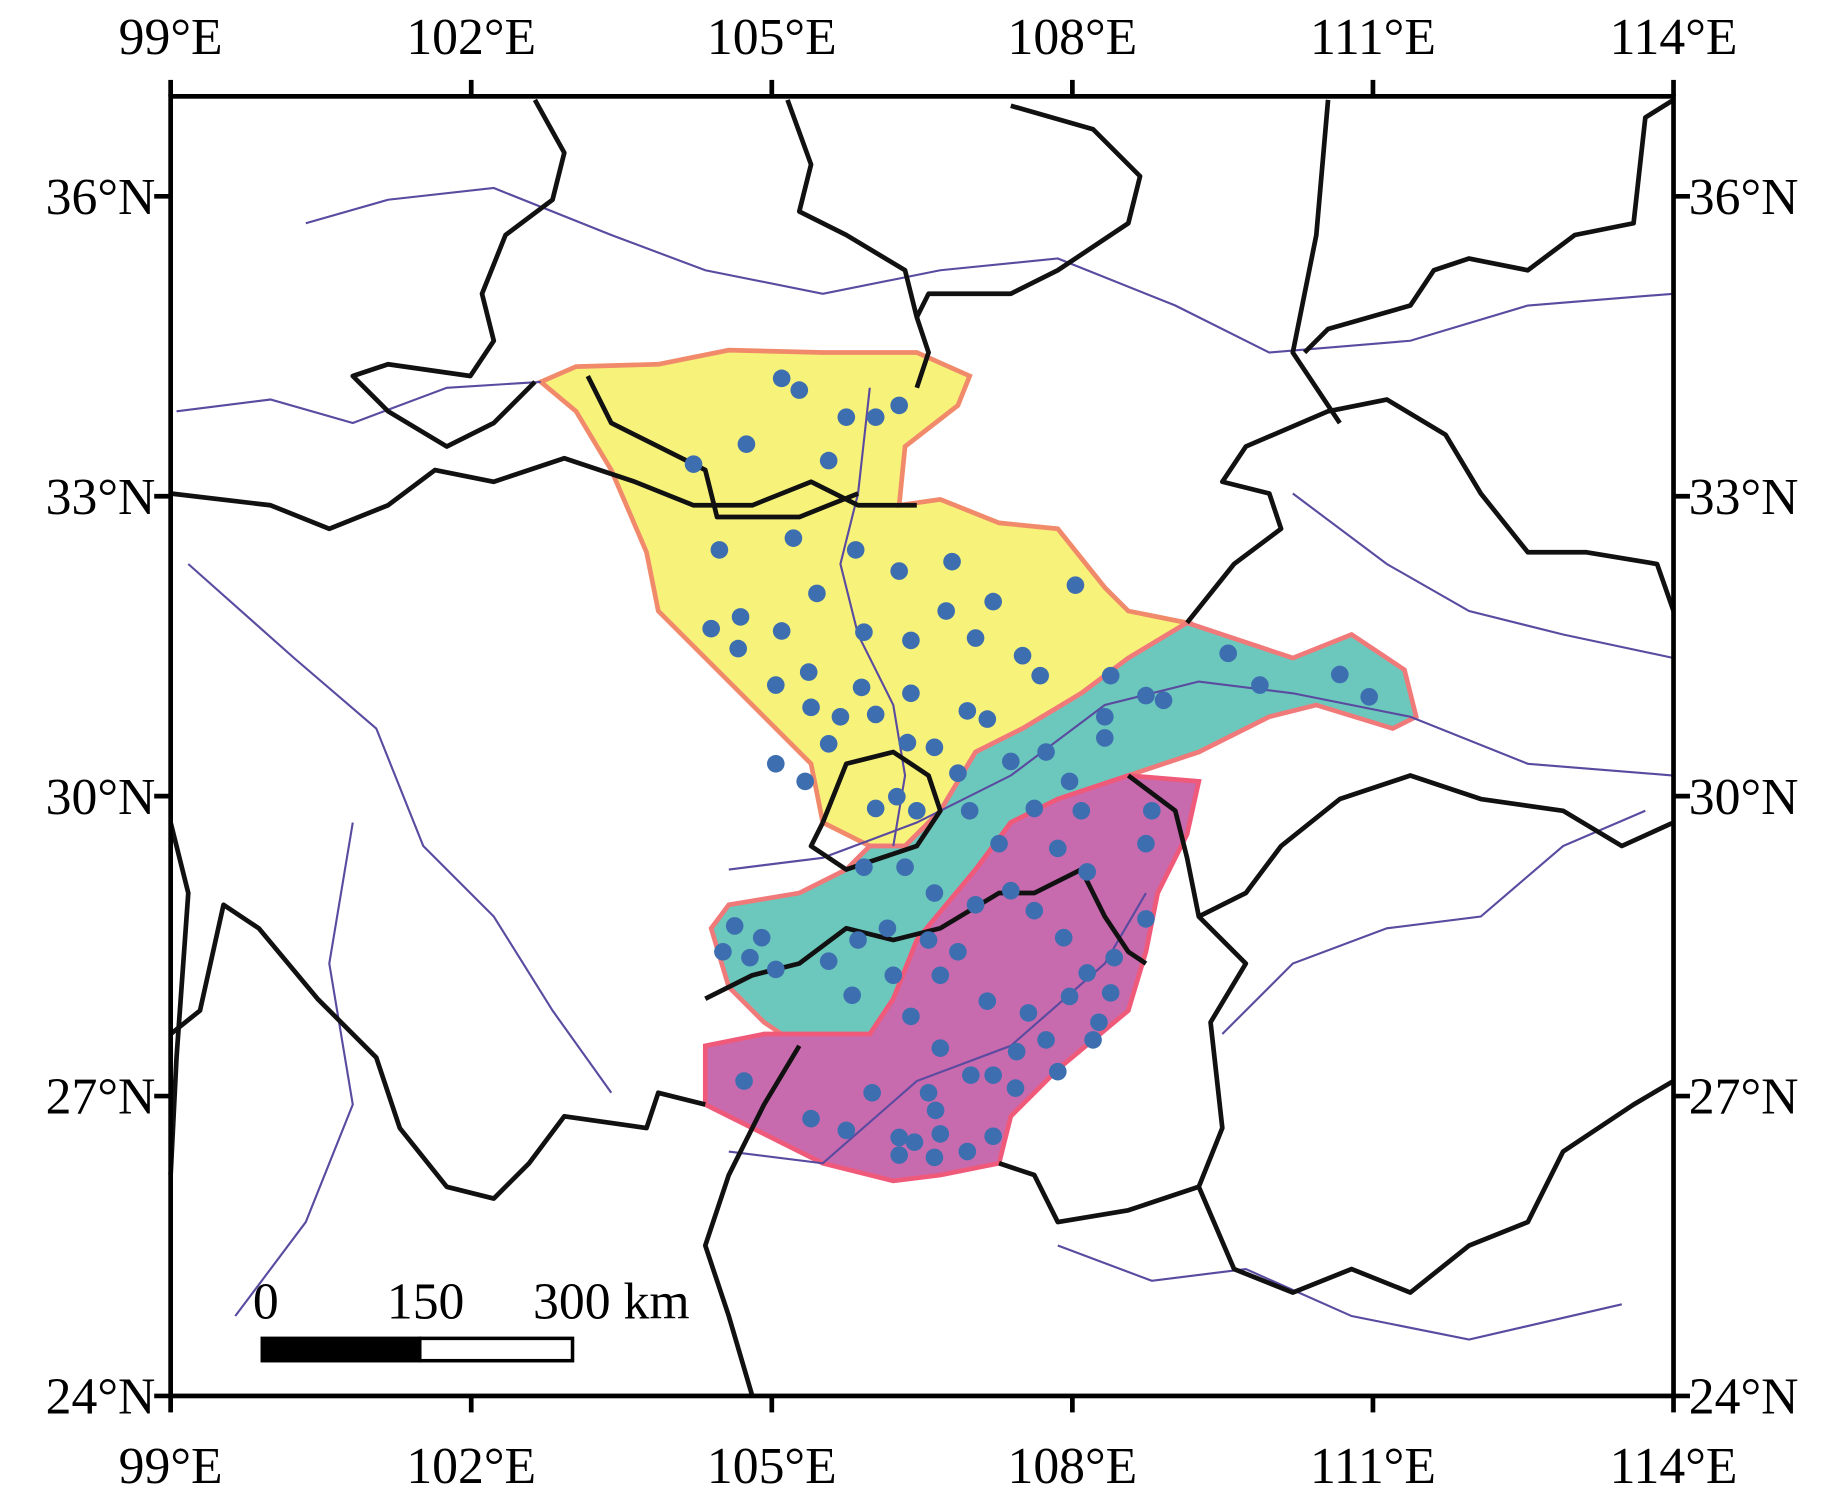 Image resolution: width=1843 pixels, height=1497 pixels. Describe the element at coordinates (1373, 37) in the screenshot. I see `x-tick-label: 111°E` at that location.